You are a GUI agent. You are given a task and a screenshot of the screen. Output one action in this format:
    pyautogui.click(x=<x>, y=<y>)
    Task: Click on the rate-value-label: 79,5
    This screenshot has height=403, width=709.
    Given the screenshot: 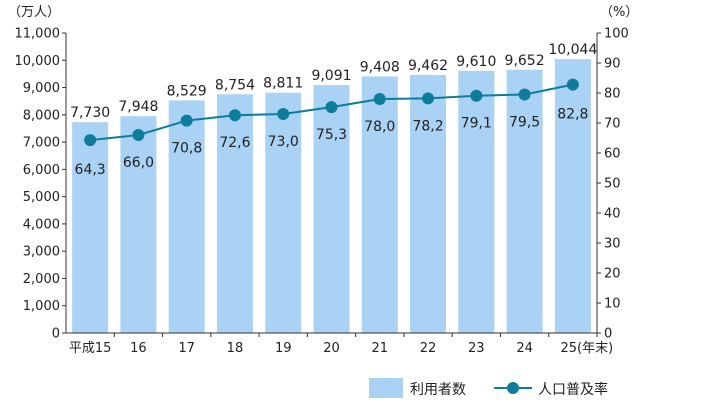 What is the action you would take?
    pyautogui.click(x=524, y=123)
    